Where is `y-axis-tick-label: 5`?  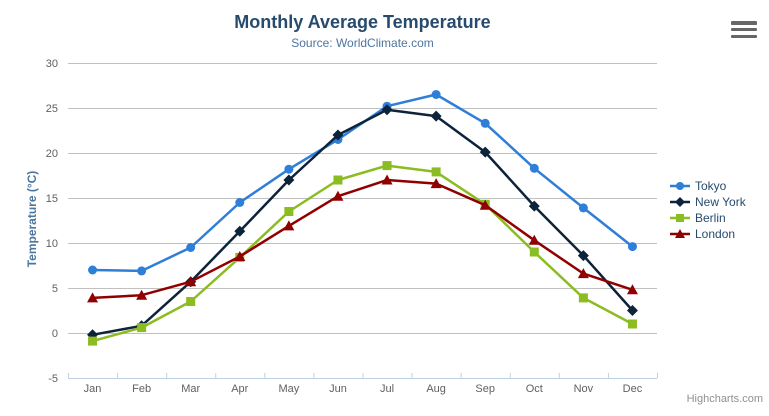 y-axis-tick-label: 5 is located at coordinates (55, 289).